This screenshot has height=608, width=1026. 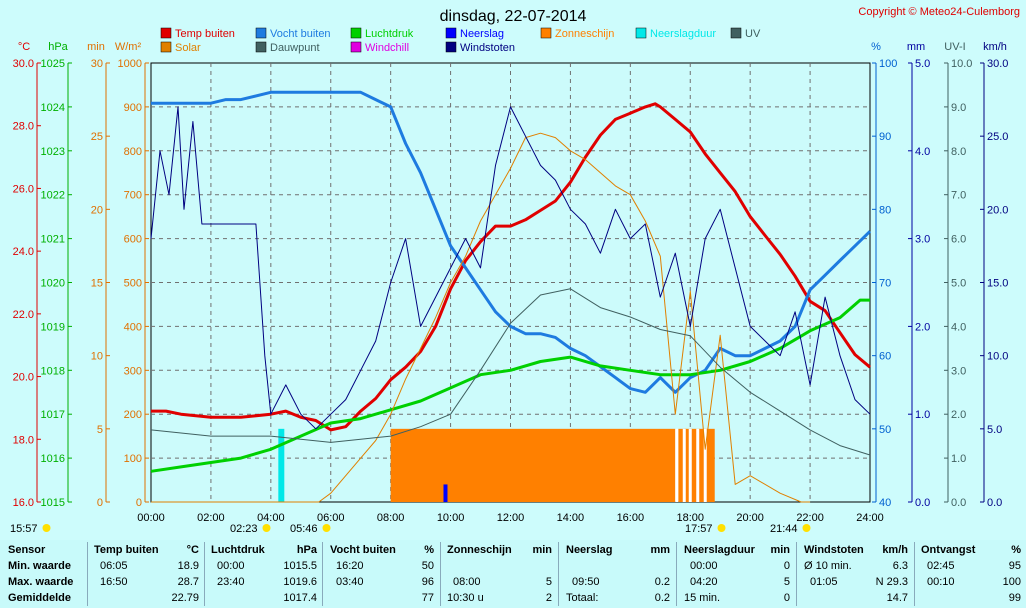 I want to click on stats-rain-max-val: 0.2, so click(x=662, y=582).